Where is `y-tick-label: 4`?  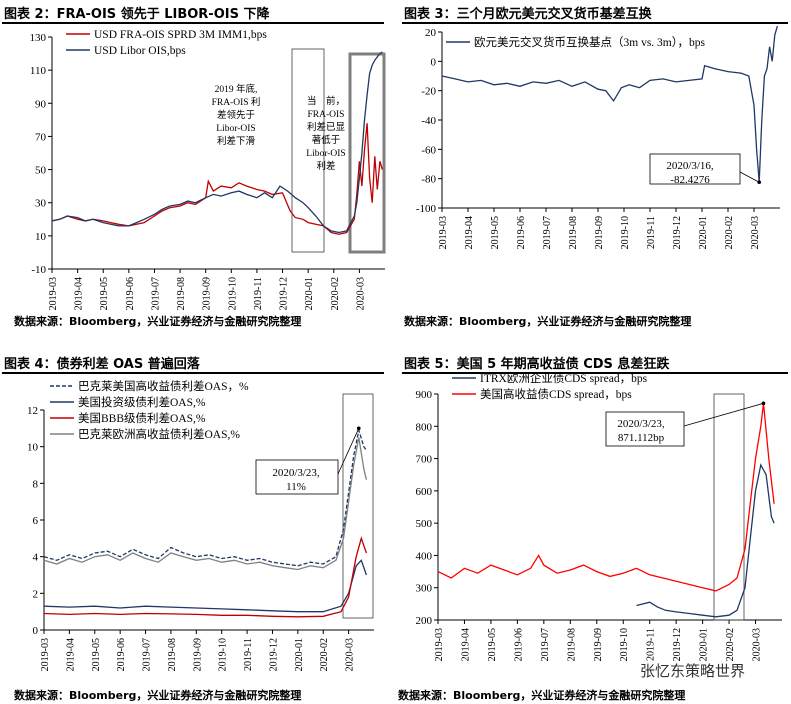 y-tick-label: 4 is located at coordinates (36, 558).